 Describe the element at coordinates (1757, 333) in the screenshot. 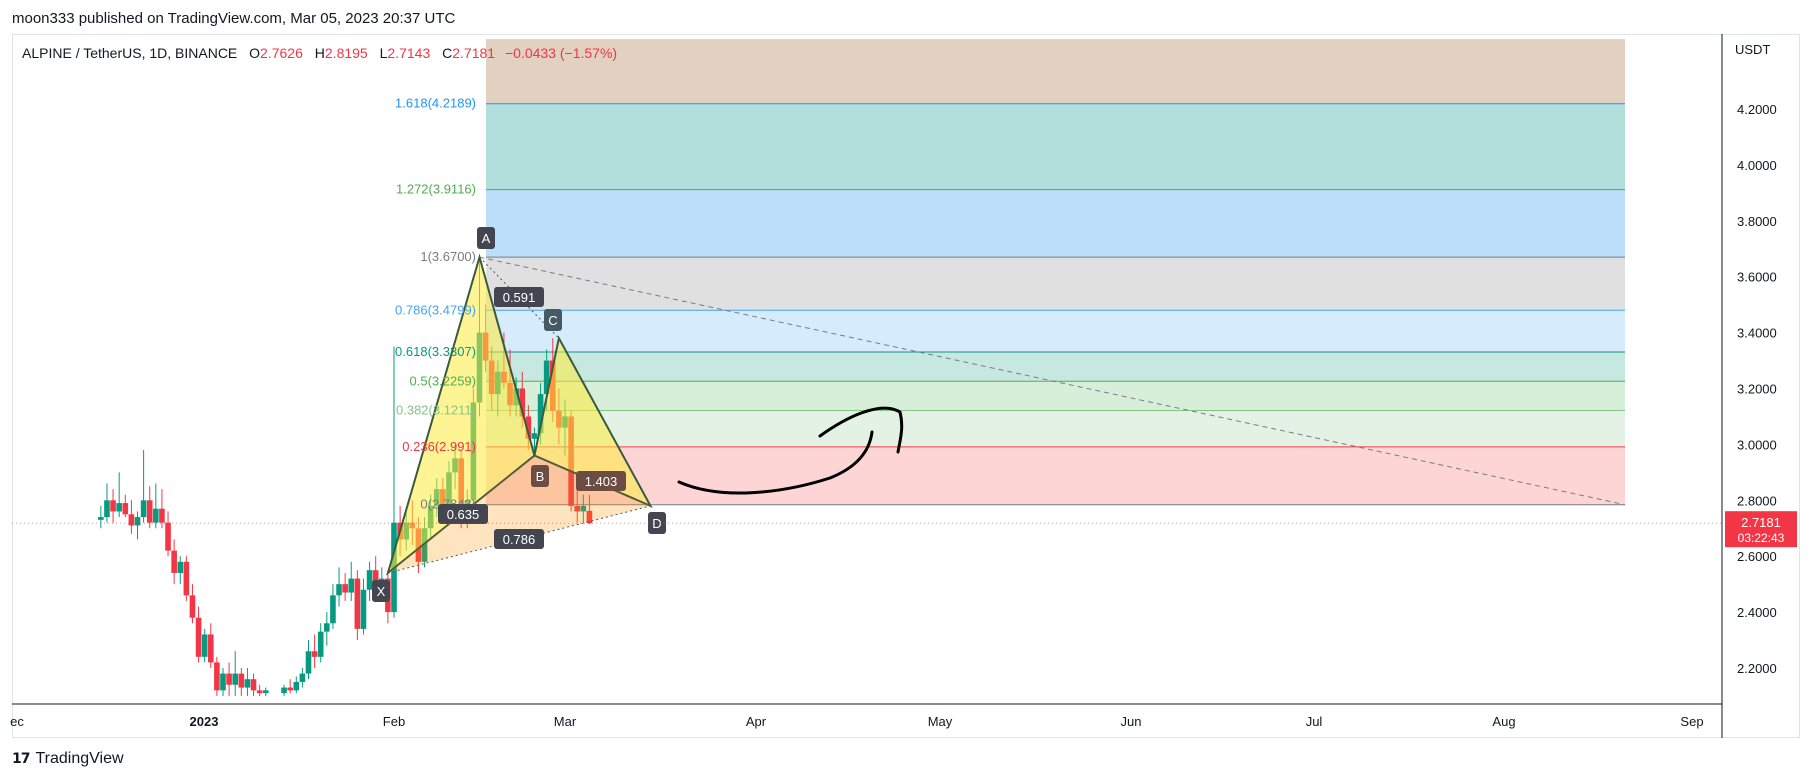

I see `price-tick-label: 3.4000` at that location.